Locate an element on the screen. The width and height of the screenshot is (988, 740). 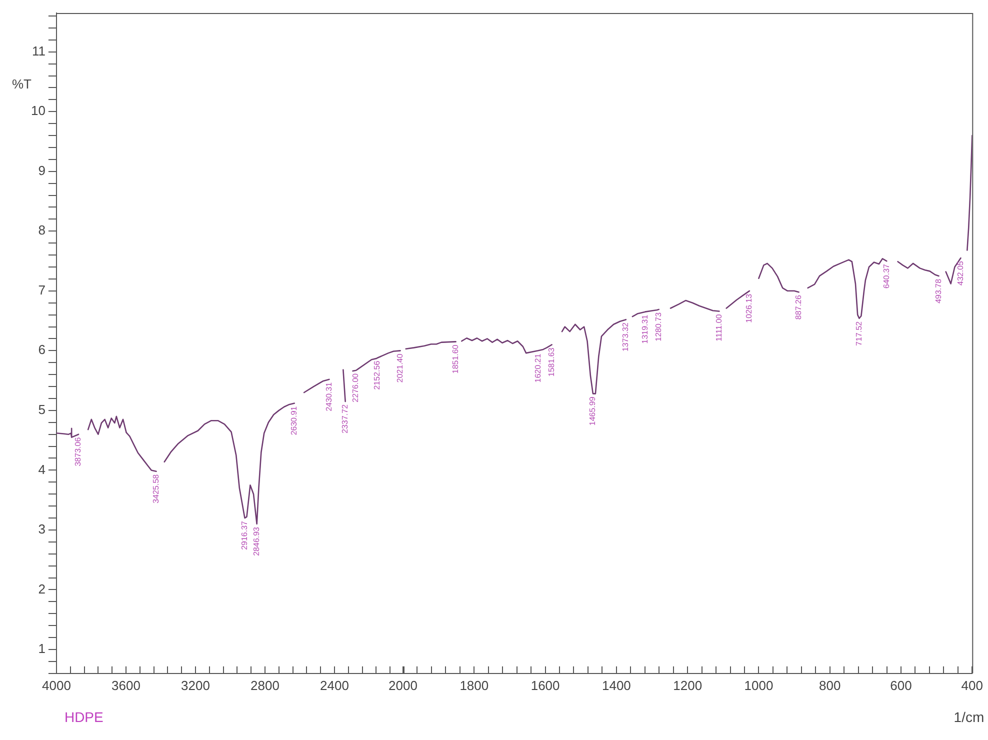
annotation: 717.52 is located at coordinates (859, 333).